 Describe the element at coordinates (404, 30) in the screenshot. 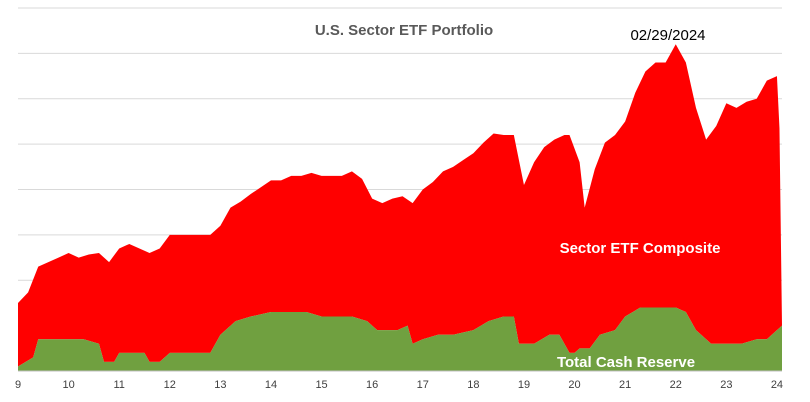

I see `chart-title: U.S. Sector ETF Portfolio` at that location.